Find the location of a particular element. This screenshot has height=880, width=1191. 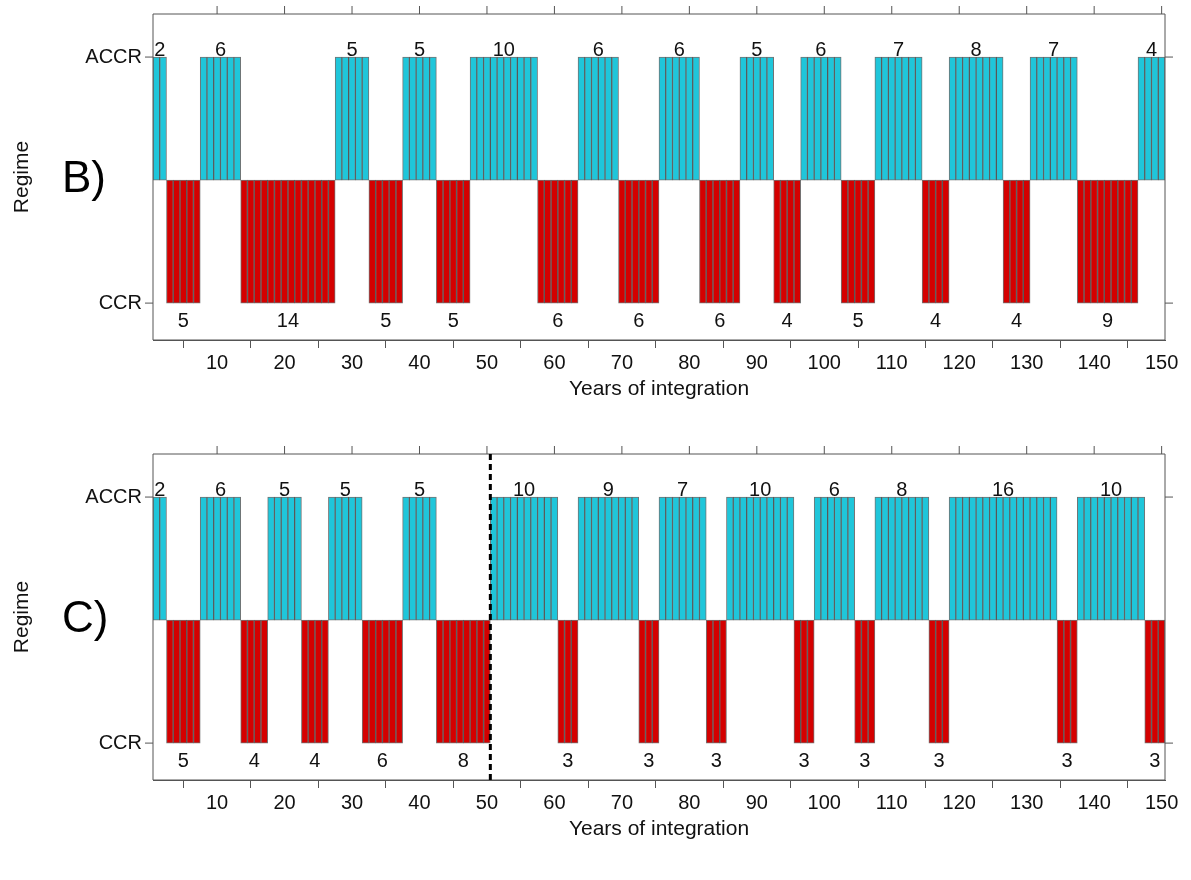

annotation: 16 is located at coordinates (1003, 488).